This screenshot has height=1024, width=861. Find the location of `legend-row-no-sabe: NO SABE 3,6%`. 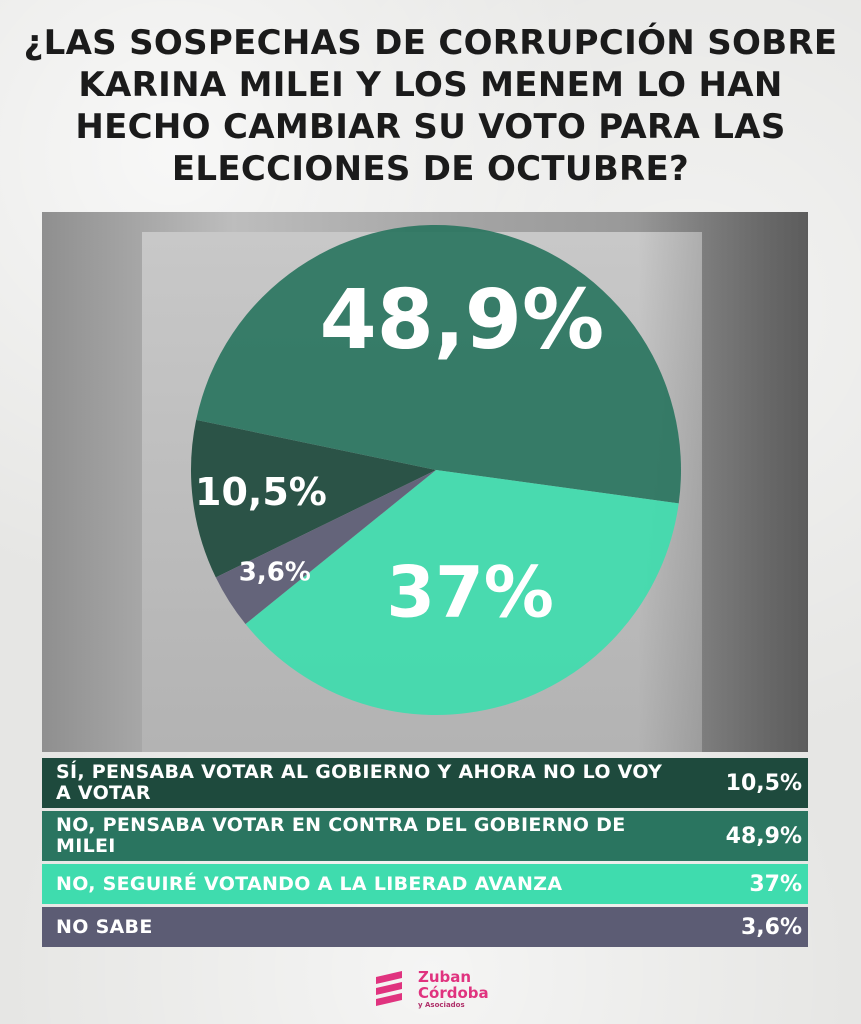

legend-row-no-sabe: NO SABE 3,6% is located at coordinates (425, 927).